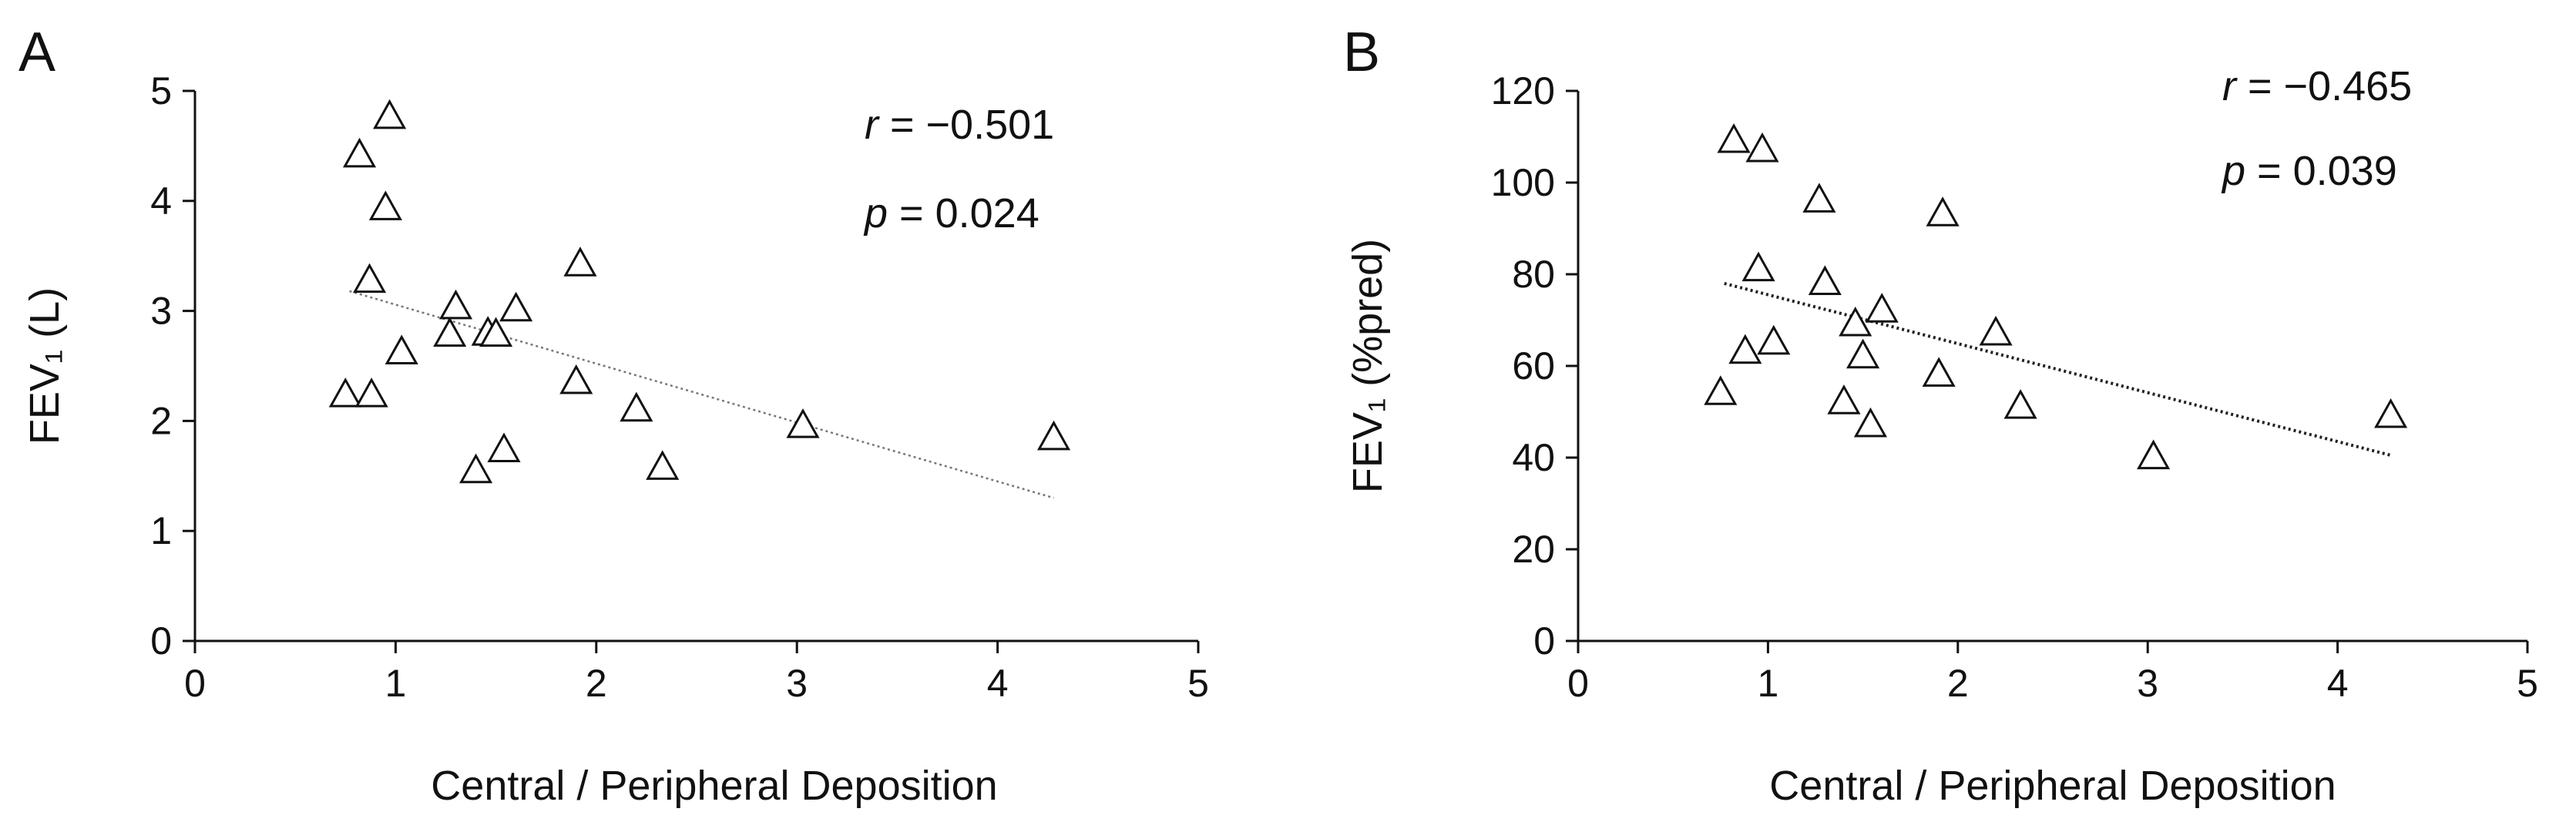 This screenshot has height=832, width=2576. Describe the element at coordinates (2230, 86) in the screenshot. I see `panel-b-r-symbol: r` at that location.